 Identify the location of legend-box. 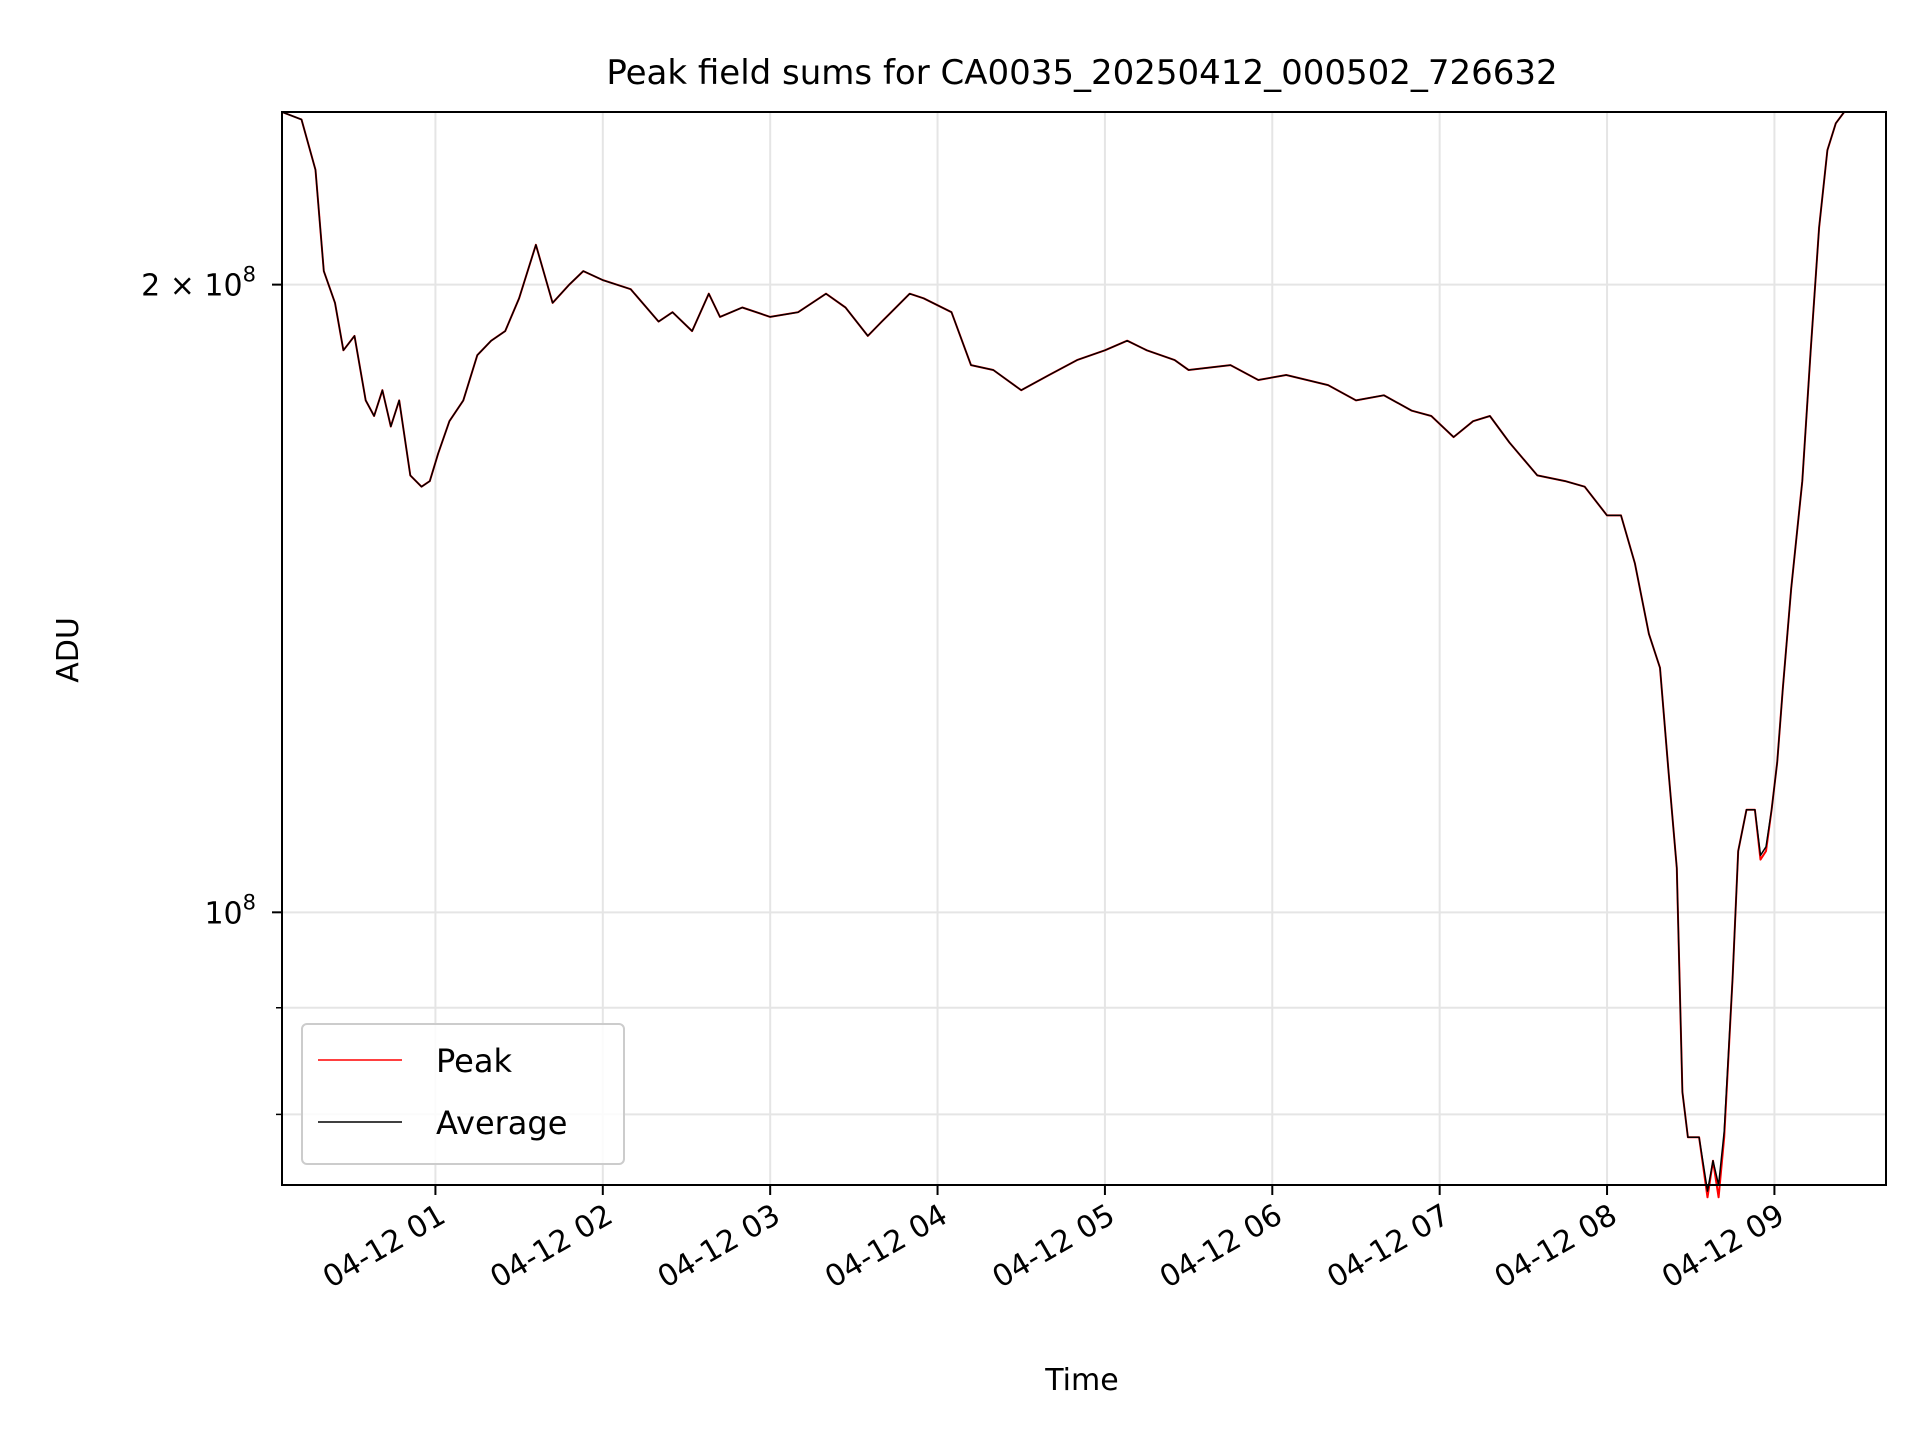
(463, 1094).